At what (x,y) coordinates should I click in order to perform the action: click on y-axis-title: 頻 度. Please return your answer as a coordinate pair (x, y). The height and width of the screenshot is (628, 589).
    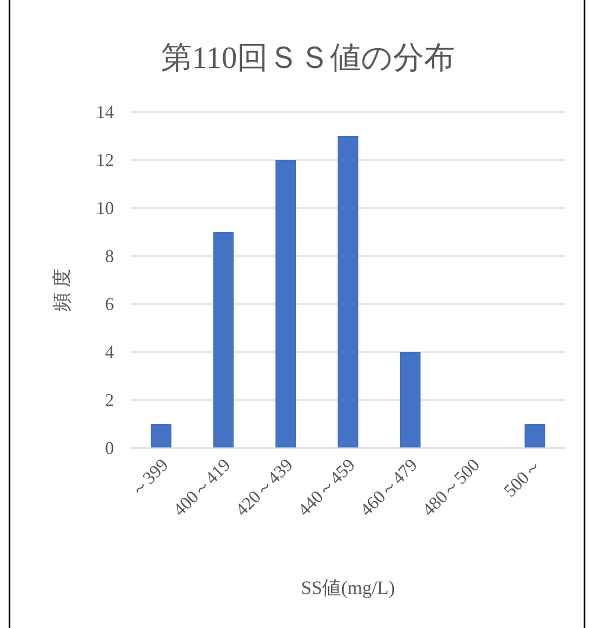
    Looking at the image, I should click on (62, 290).